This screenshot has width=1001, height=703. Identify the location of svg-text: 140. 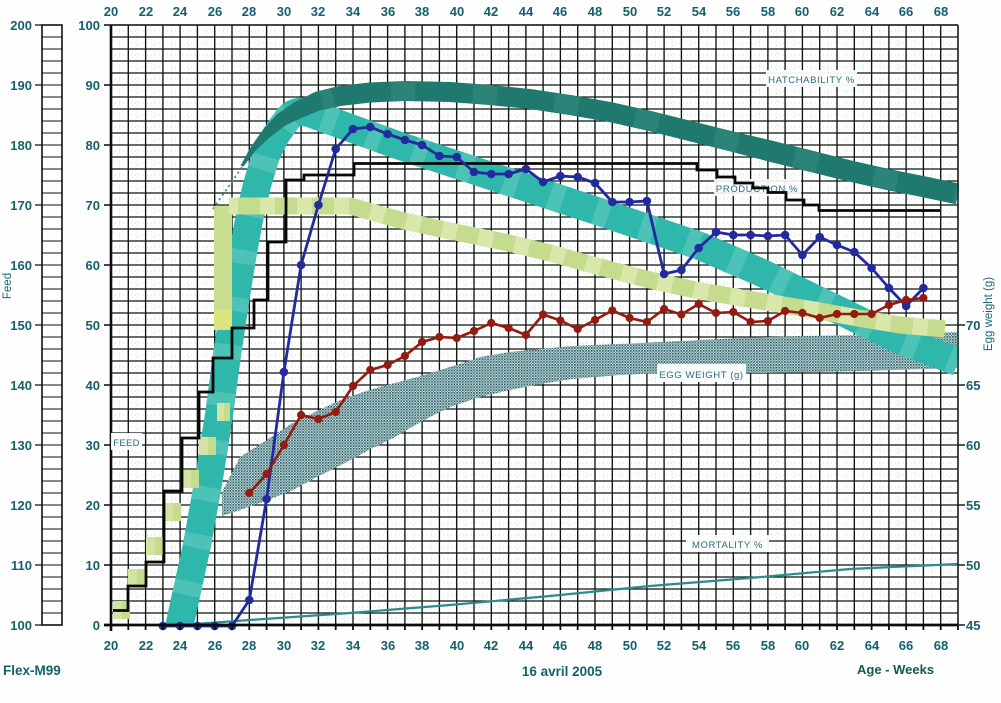
(21, 385).